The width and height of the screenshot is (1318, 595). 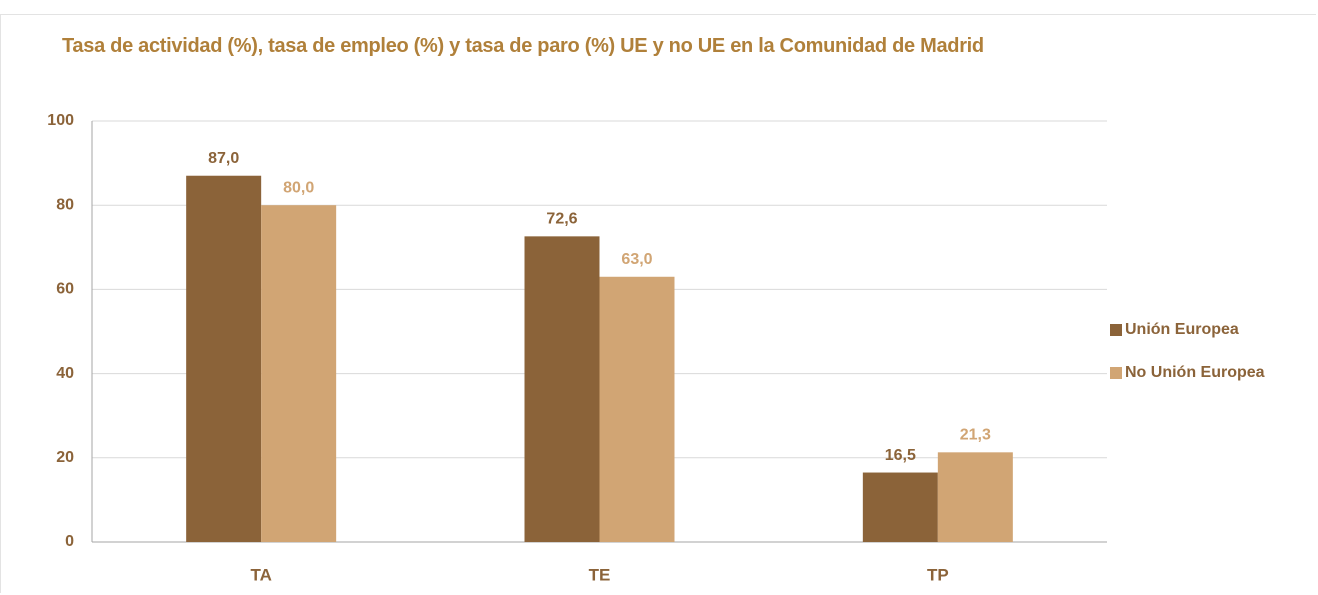 I want to click on data-label: 16,5, so click(x=900, y=455).